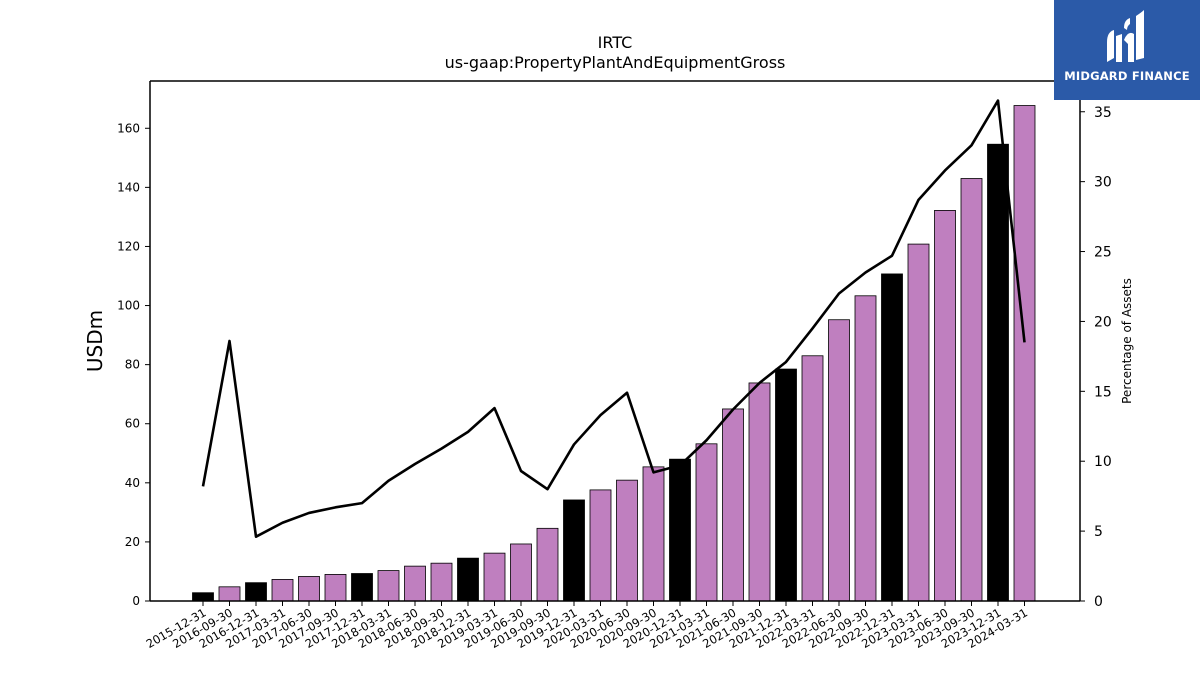 The width and height of the screenshot is (1200, 675). I want to click on y2-tick-label: 10, so click(1103, 462).